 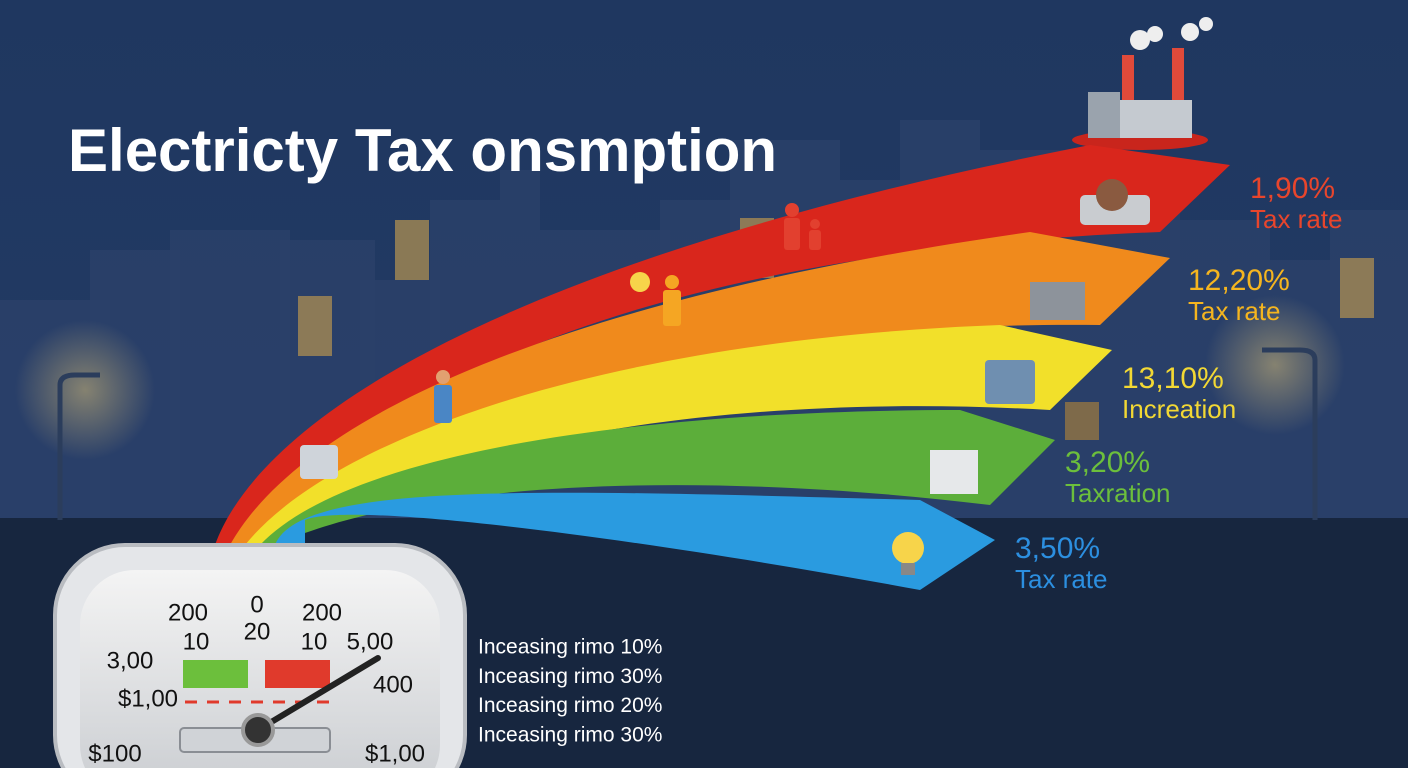 What do you see at coordinates (570, 647) in the screenshot?
I see `note: Inceasing rimo 10%` at bounding box center [570, 647].